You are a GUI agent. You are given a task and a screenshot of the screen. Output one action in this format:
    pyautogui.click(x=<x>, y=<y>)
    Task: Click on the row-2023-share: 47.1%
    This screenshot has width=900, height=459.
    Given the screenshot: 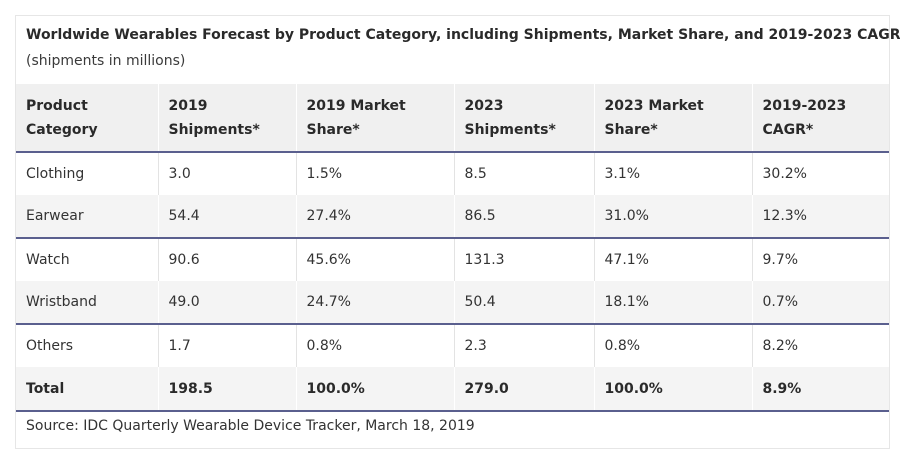 What is the action you would take?
    pyautogui.click(x=672, y=259)
    